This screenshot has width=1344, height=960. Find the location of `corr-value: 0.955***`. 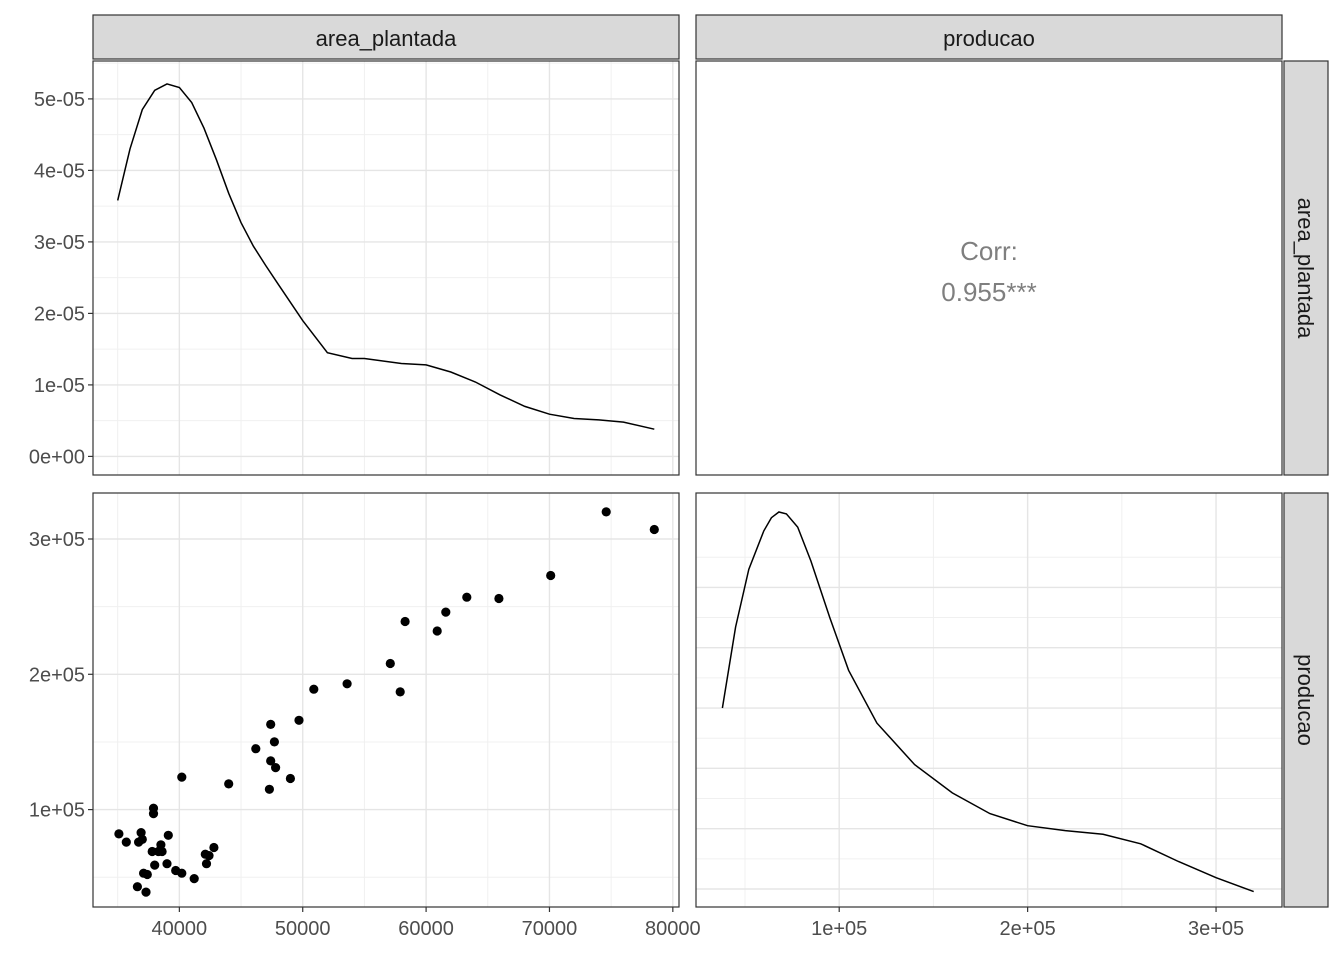

corr-value: 0.955*** is located at coordinates (988, 292).